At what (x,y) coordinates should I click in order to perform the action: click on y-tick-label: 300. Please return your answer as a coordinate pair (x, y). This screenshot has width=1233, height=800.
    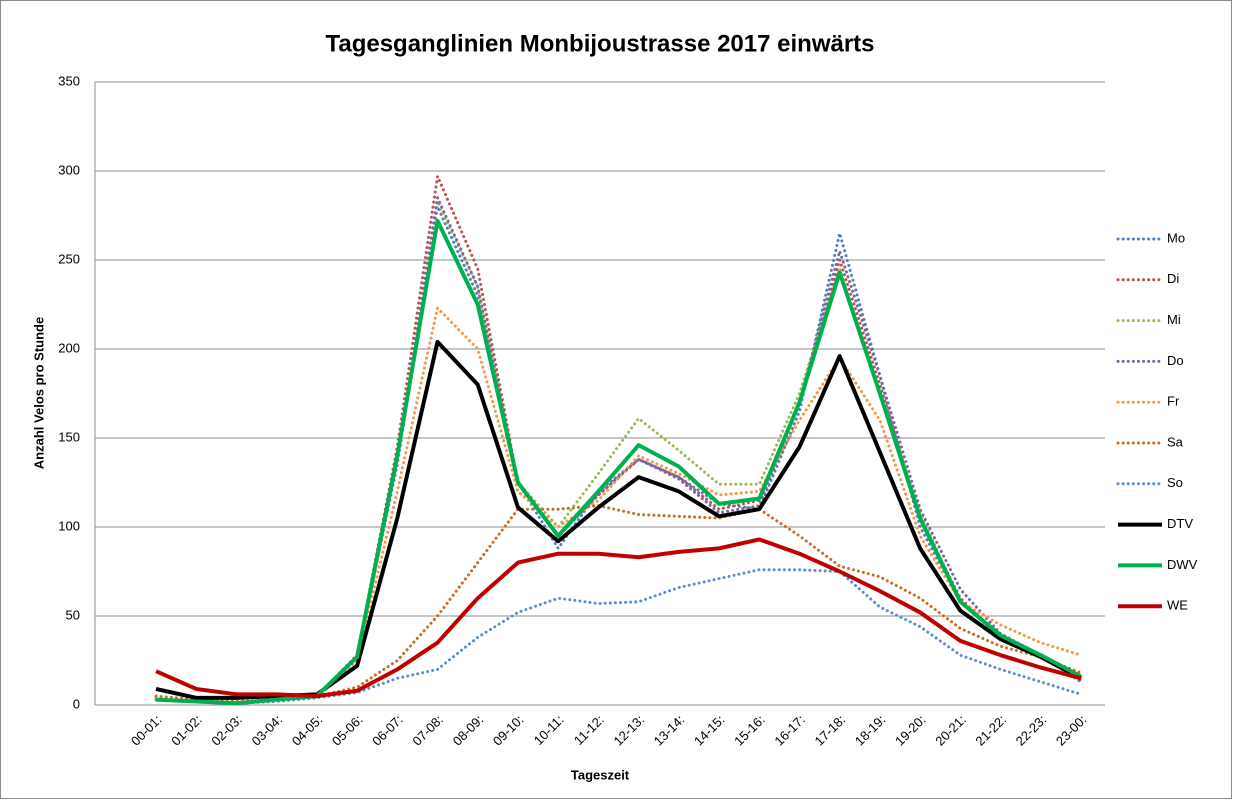
    Looking at the image, I should click on (69, 169).